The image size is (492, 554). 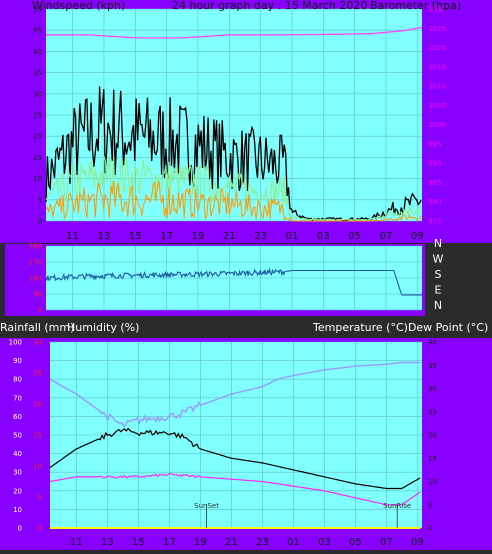 I want to click on event-label: SunSet, so click(x=206, y=506).